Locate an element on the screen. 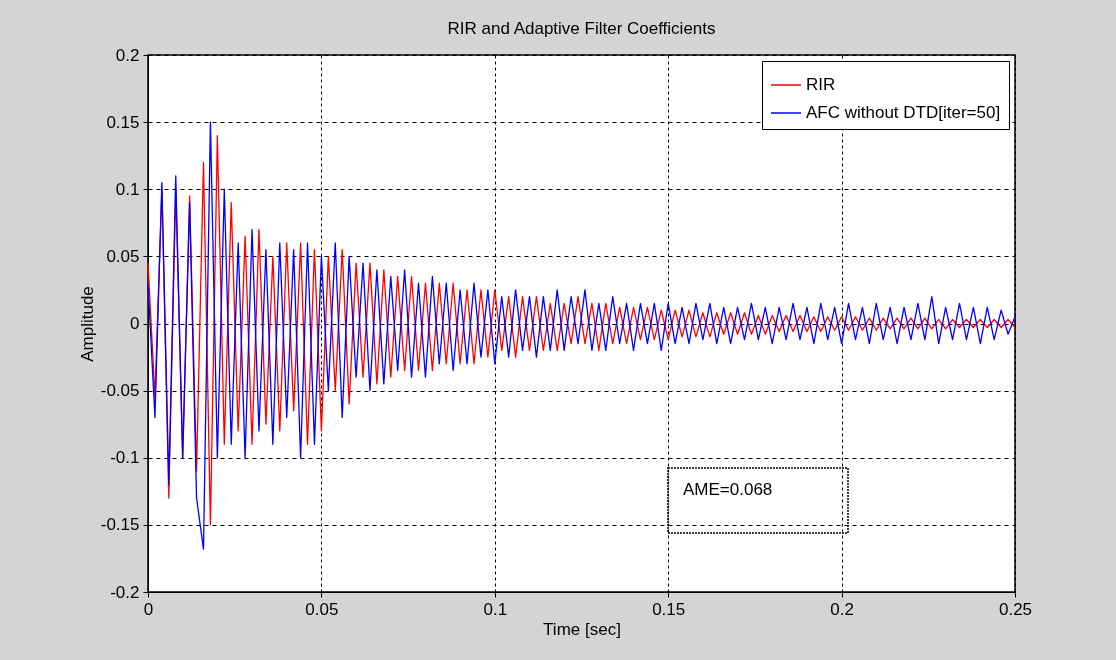 This screenshot has height=660, width=1116. x-tick-label: 0.05 is located at coordinates (322, 609).